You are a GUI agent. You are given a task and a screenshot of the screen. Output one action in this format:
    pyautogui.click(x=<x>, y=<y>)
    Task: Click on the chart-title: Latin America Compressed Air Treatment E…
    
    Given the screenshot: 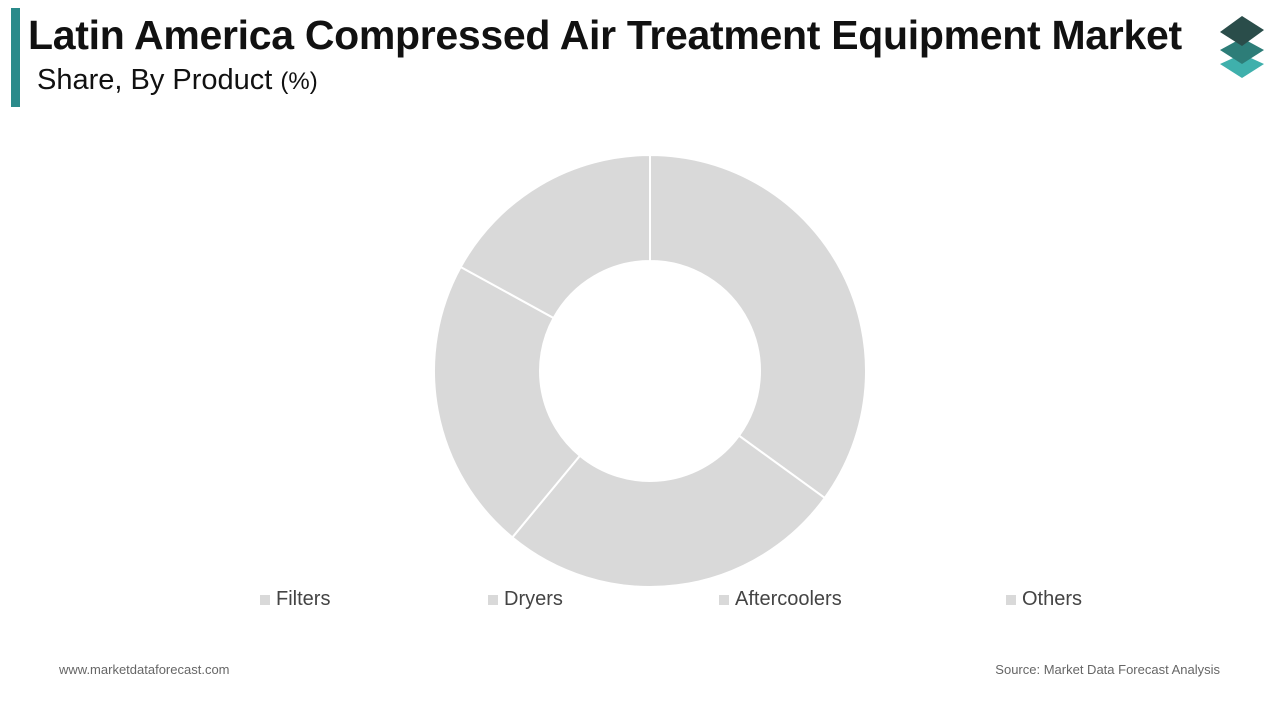 What is the action you would take?
    pyautogui.click(x=605, y=35)
    